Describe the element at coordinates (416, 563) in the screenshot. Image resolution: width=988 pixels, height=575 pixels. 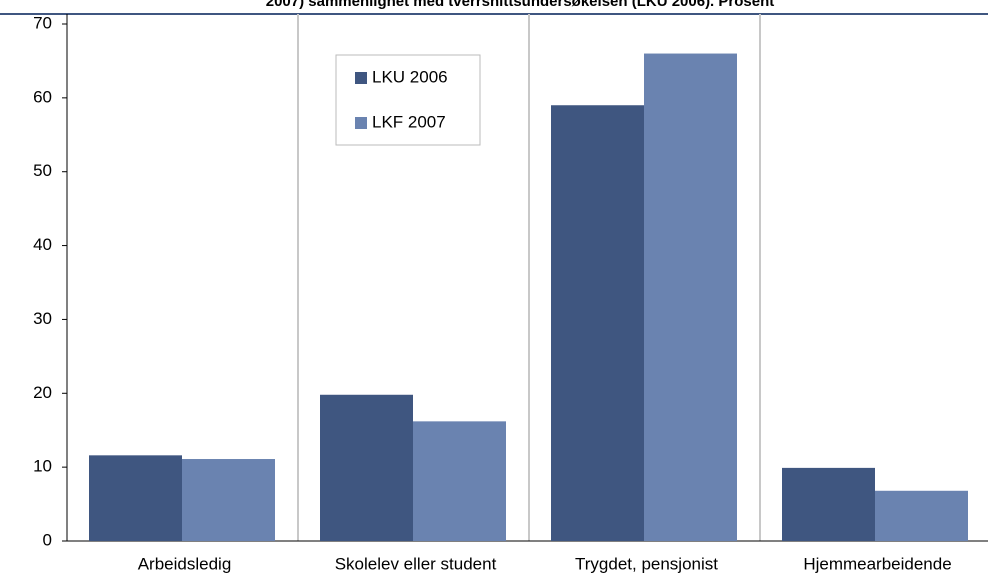
I see `x-tick-label: Skolelev eller student` at that location.